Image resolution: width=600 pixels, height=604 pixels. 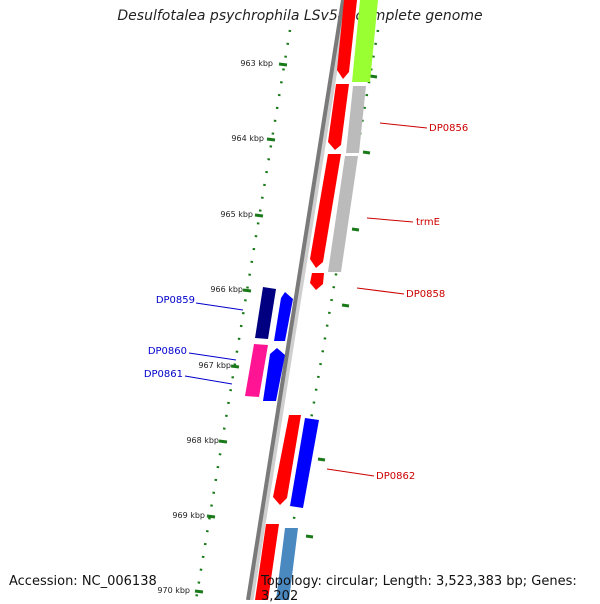 I want to click on leader-dp0860, so click(x=212, y=356).